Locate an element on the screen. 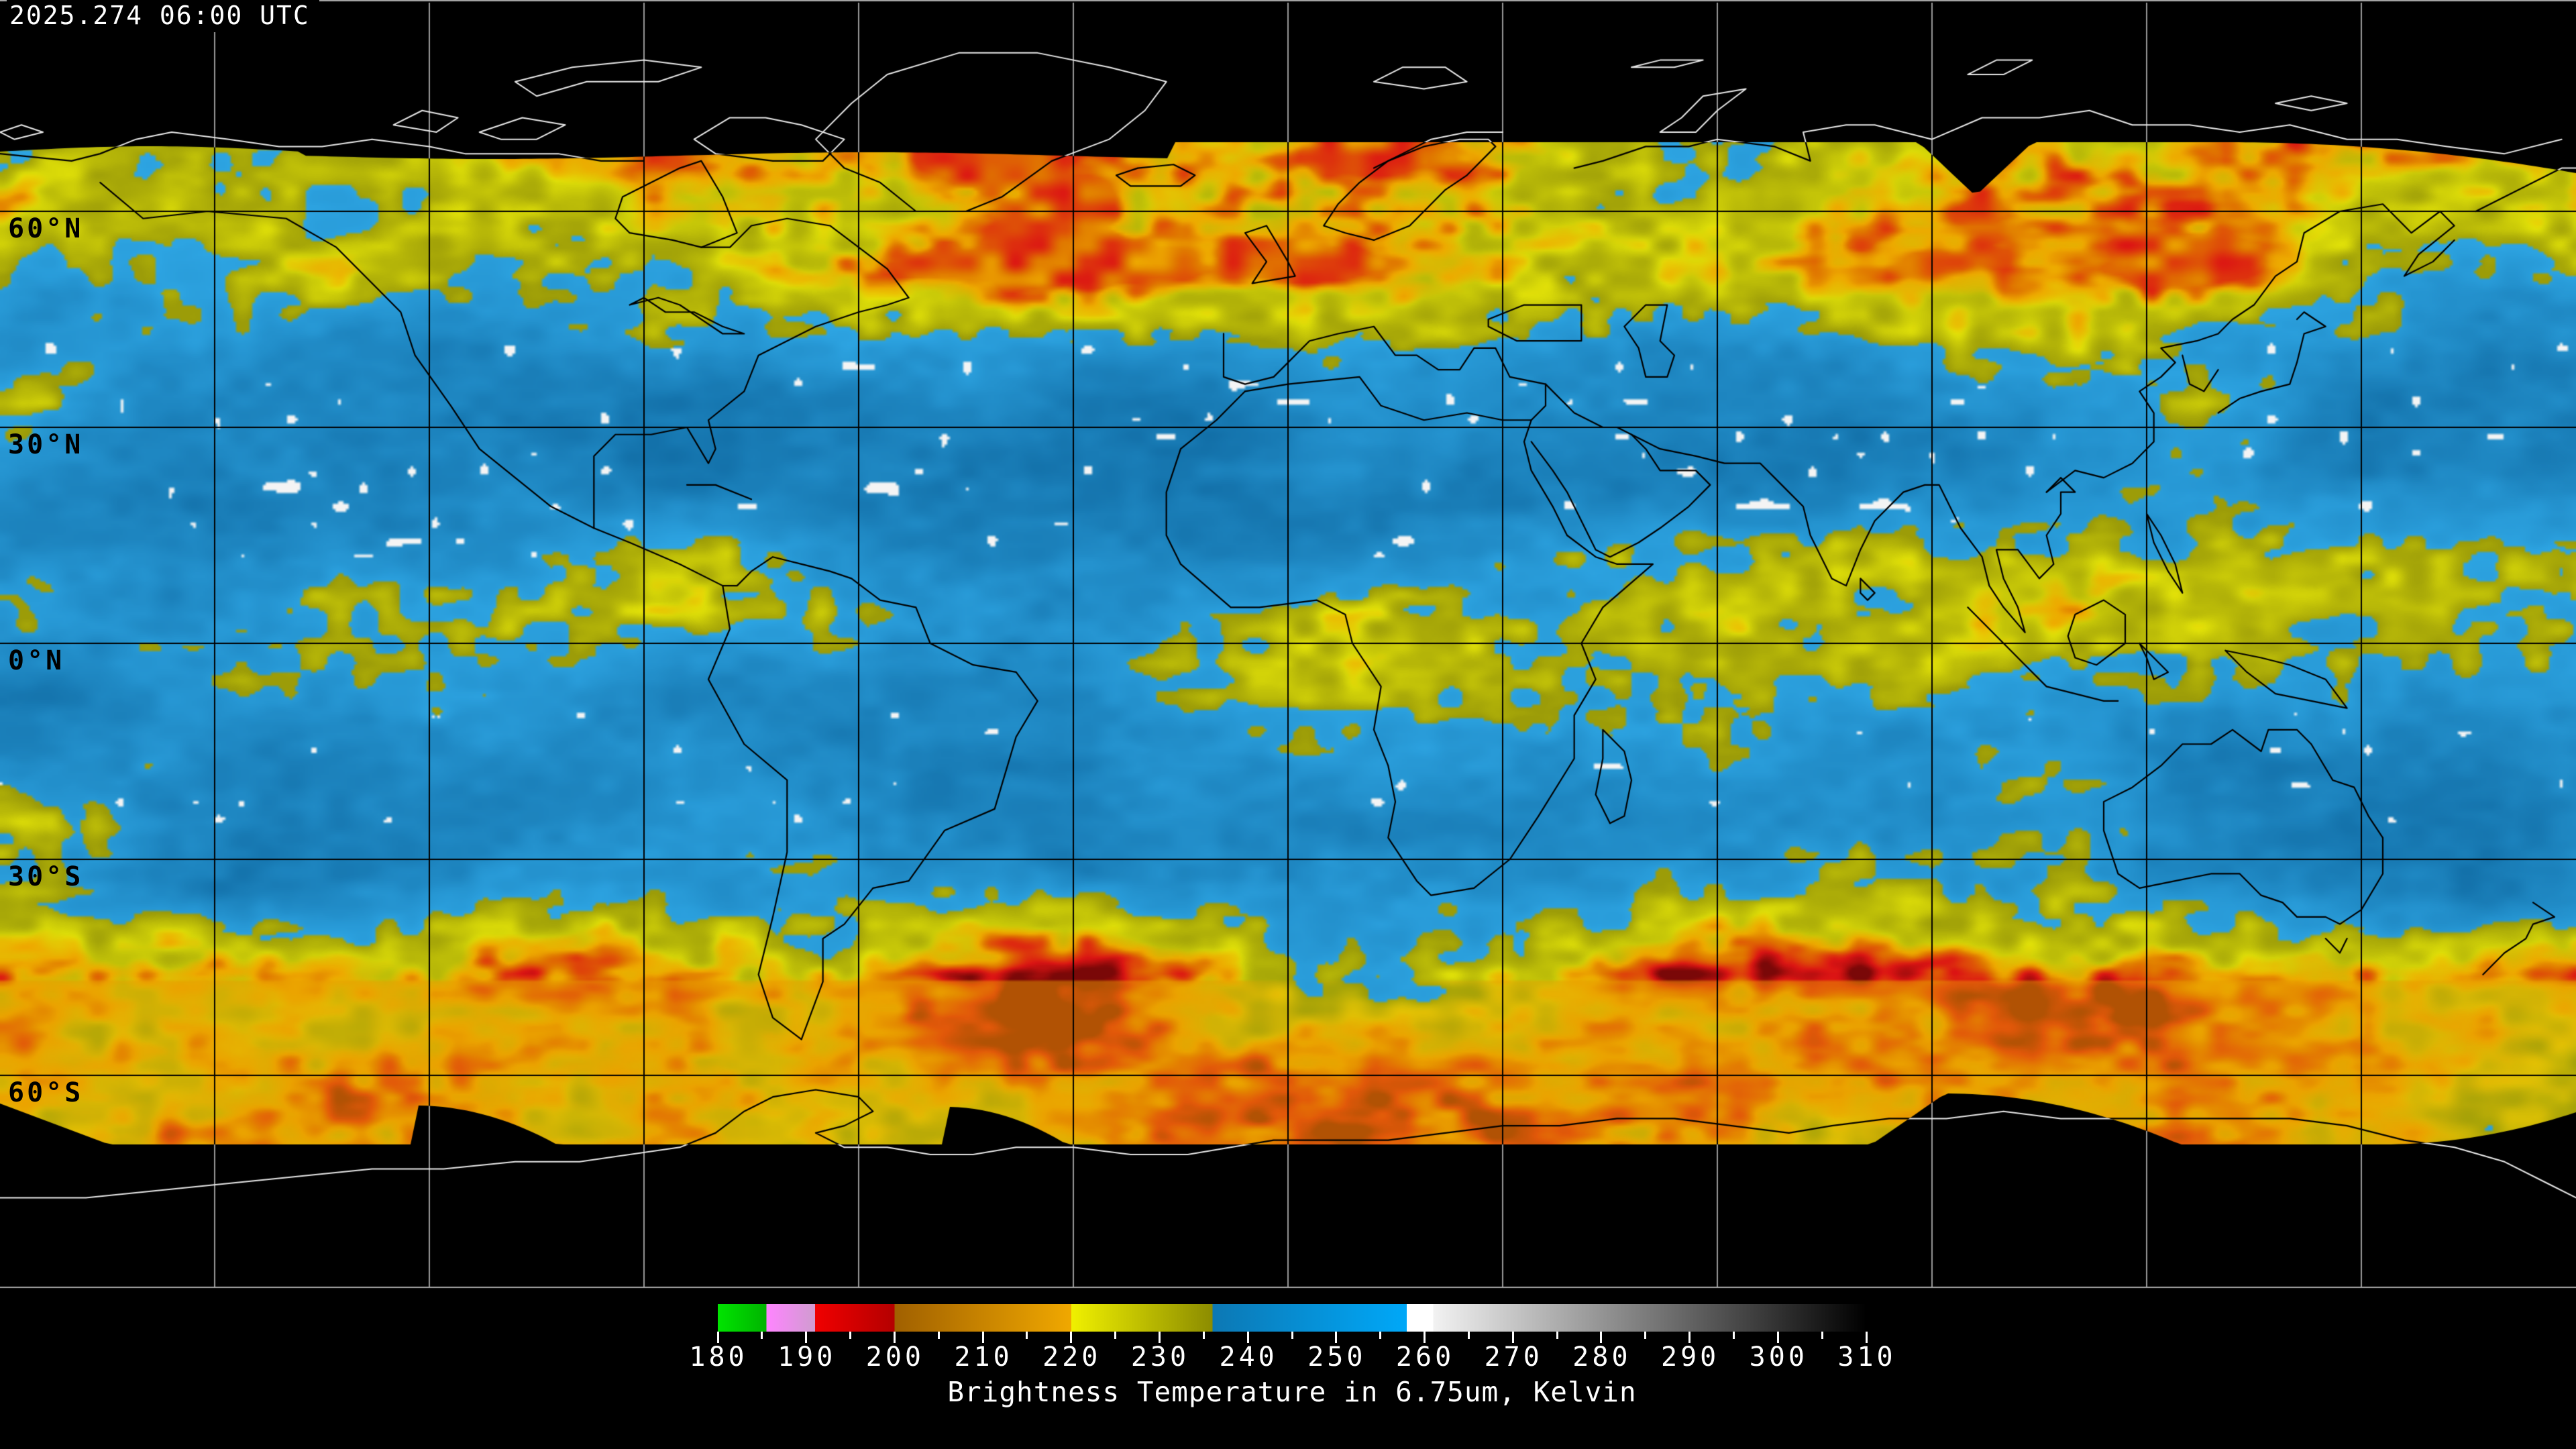 The width and height of the screenshot is (2576, 1449). colorbar-tick-label: 280 is located at coordinates (1601, 1357).